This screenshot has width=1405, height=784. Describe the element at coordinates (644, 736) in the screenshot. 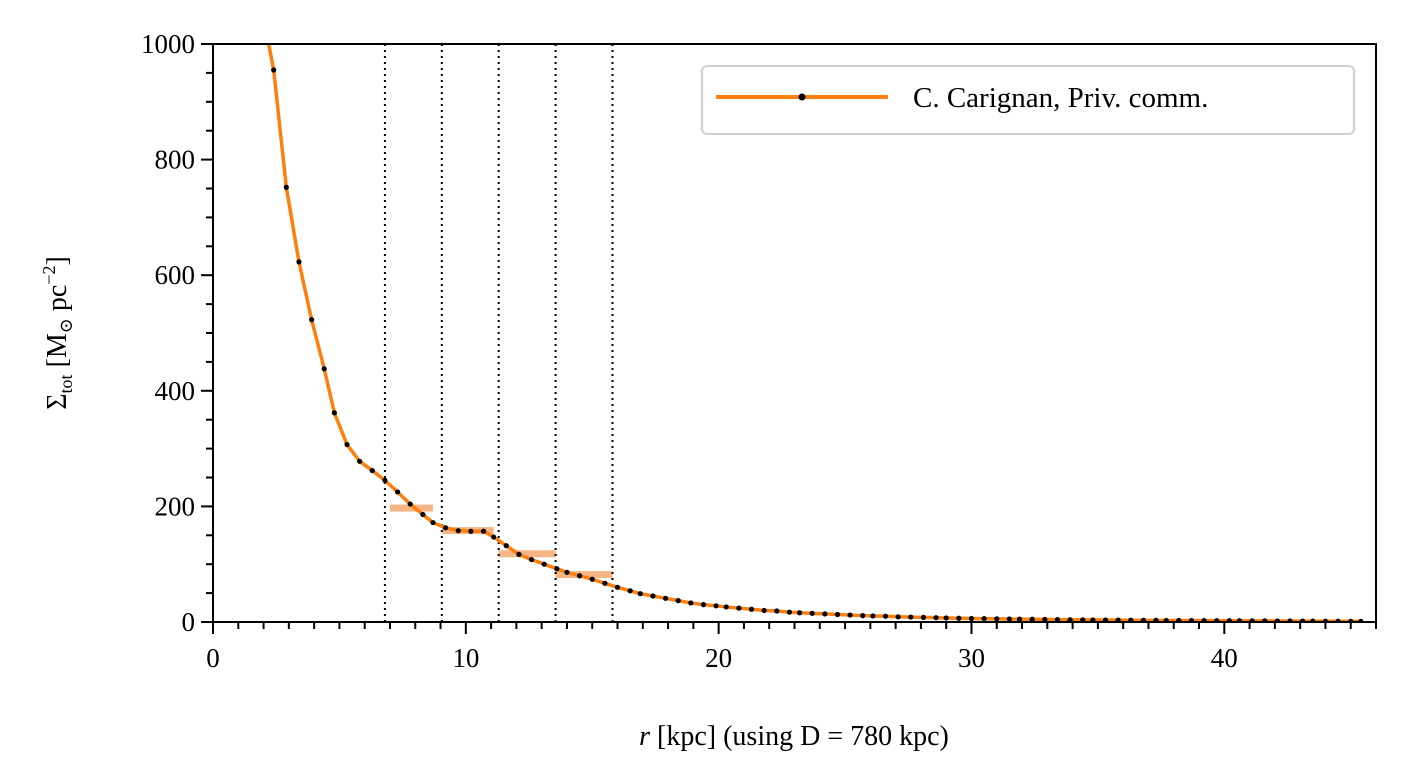

I see `x-axis-label-var: r` at that location.